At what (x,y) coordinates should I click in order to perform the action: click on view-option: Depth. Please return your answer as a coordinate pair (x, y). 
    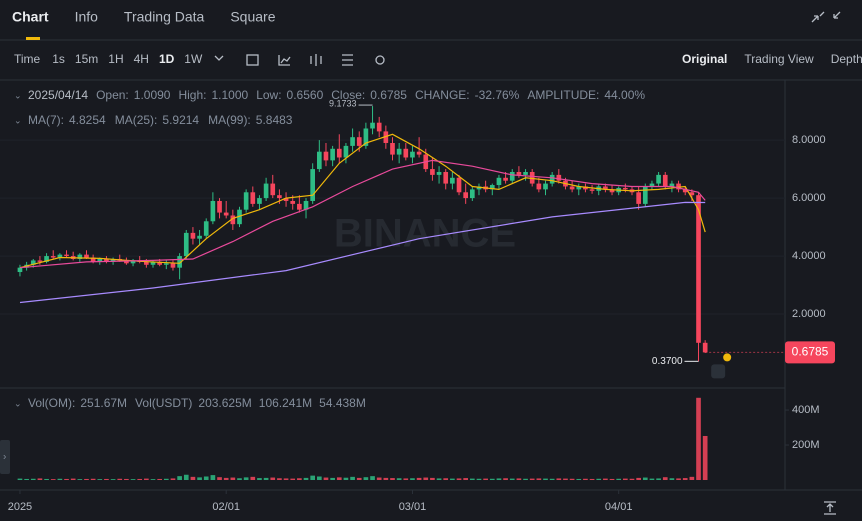
    Looking at the image, I should click on (846, 59).